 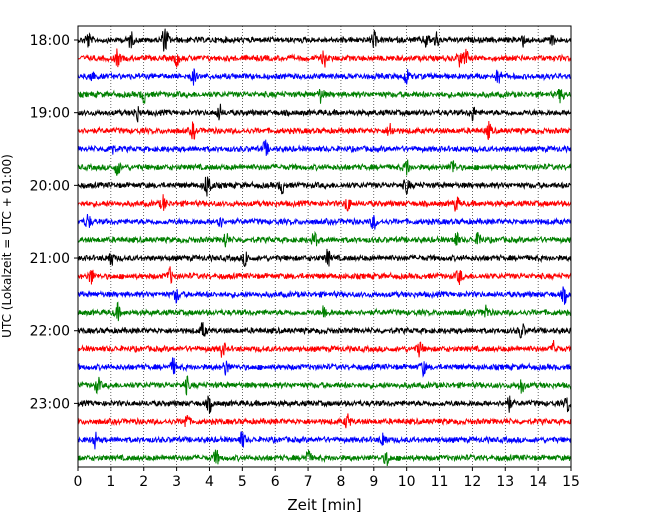 What do you see at coordinates (472, 482) in the screenshot?
I see `x-tick-label-12: 12` at bounding box center [472, 482].